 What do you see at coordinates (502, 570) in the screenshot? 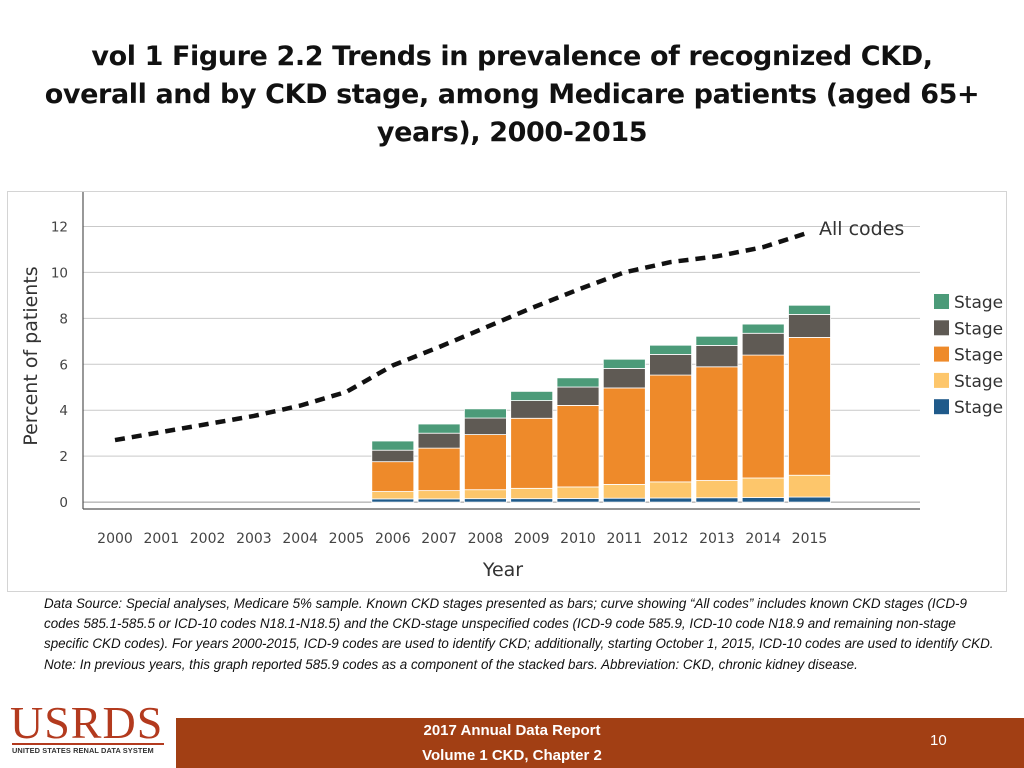
I see `x-axis-title: Year` at bounding box center [502, 570].